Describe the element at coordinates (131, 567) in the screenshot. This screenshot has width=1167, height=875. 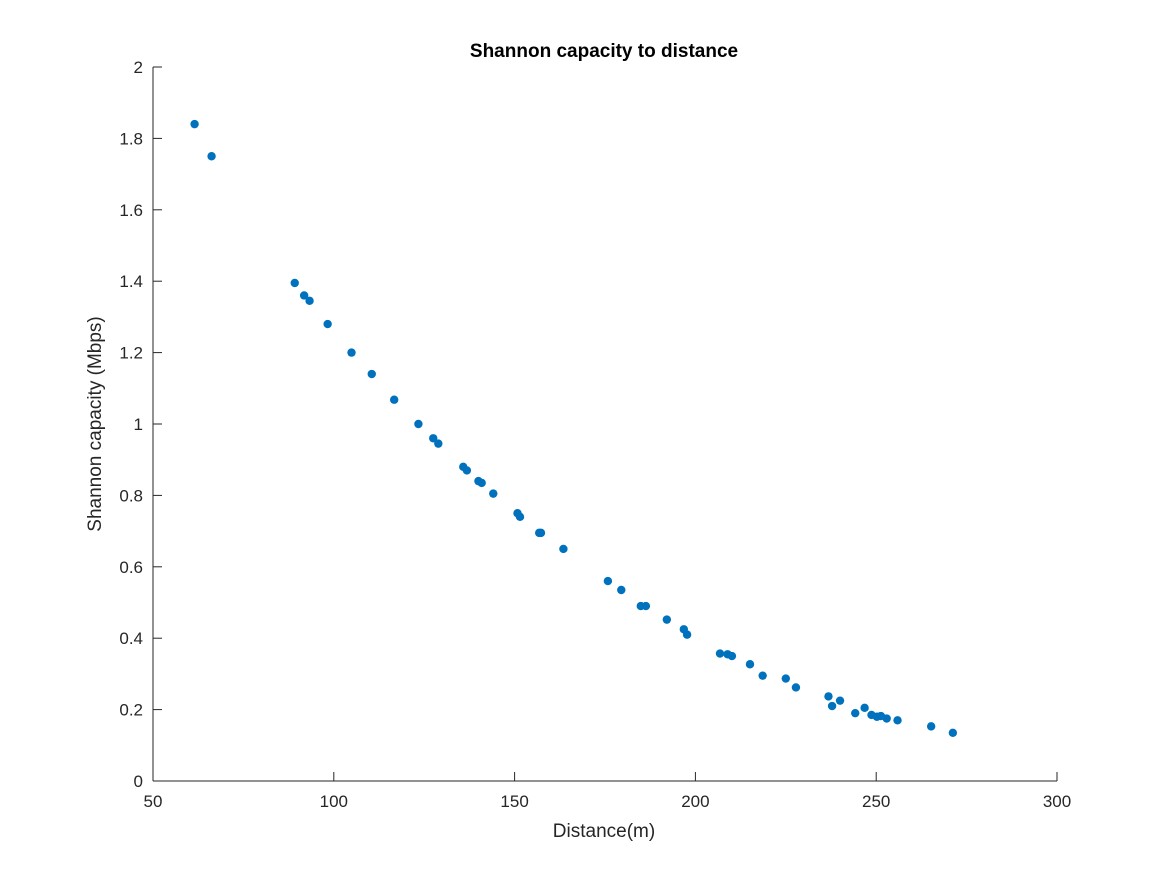
I see `y-tick-label: 0.6` at that location.